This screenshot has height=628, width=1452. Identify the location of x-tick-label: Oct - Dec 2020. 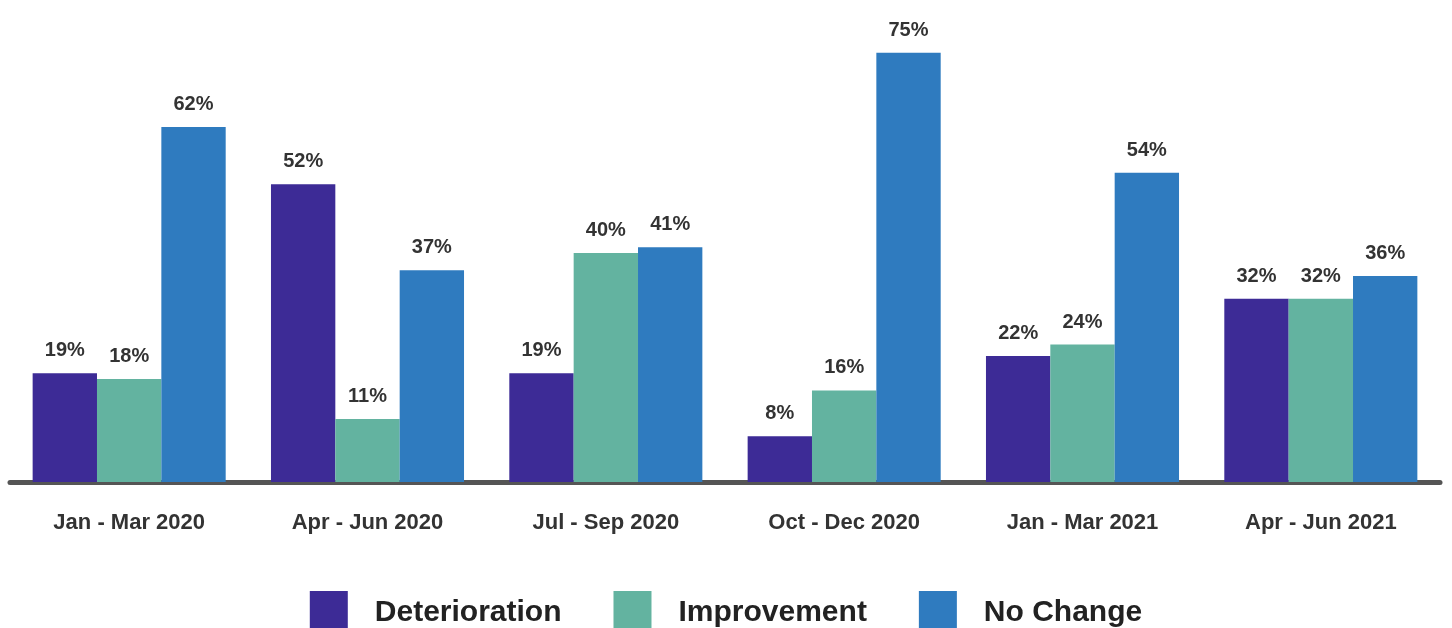
(844, 521).